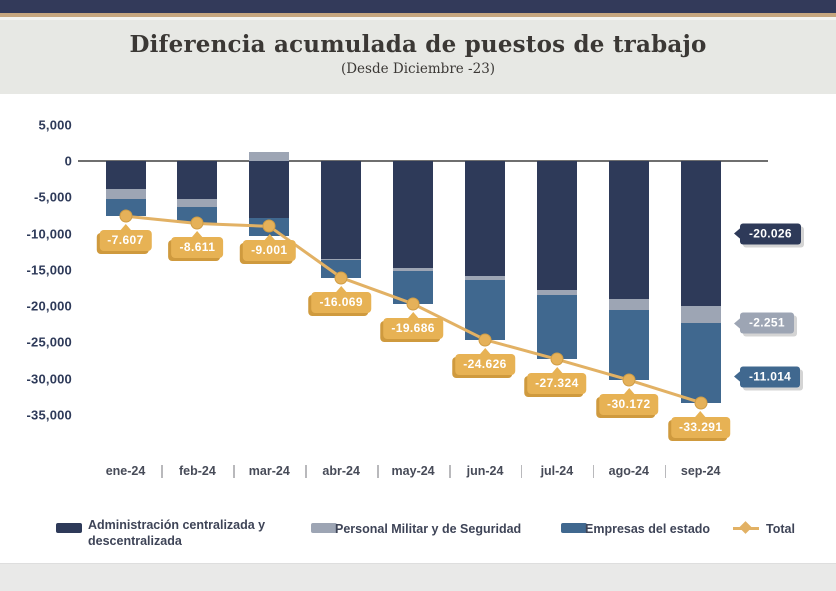  I want to click on page-bottom-strip, so click(418, 577).